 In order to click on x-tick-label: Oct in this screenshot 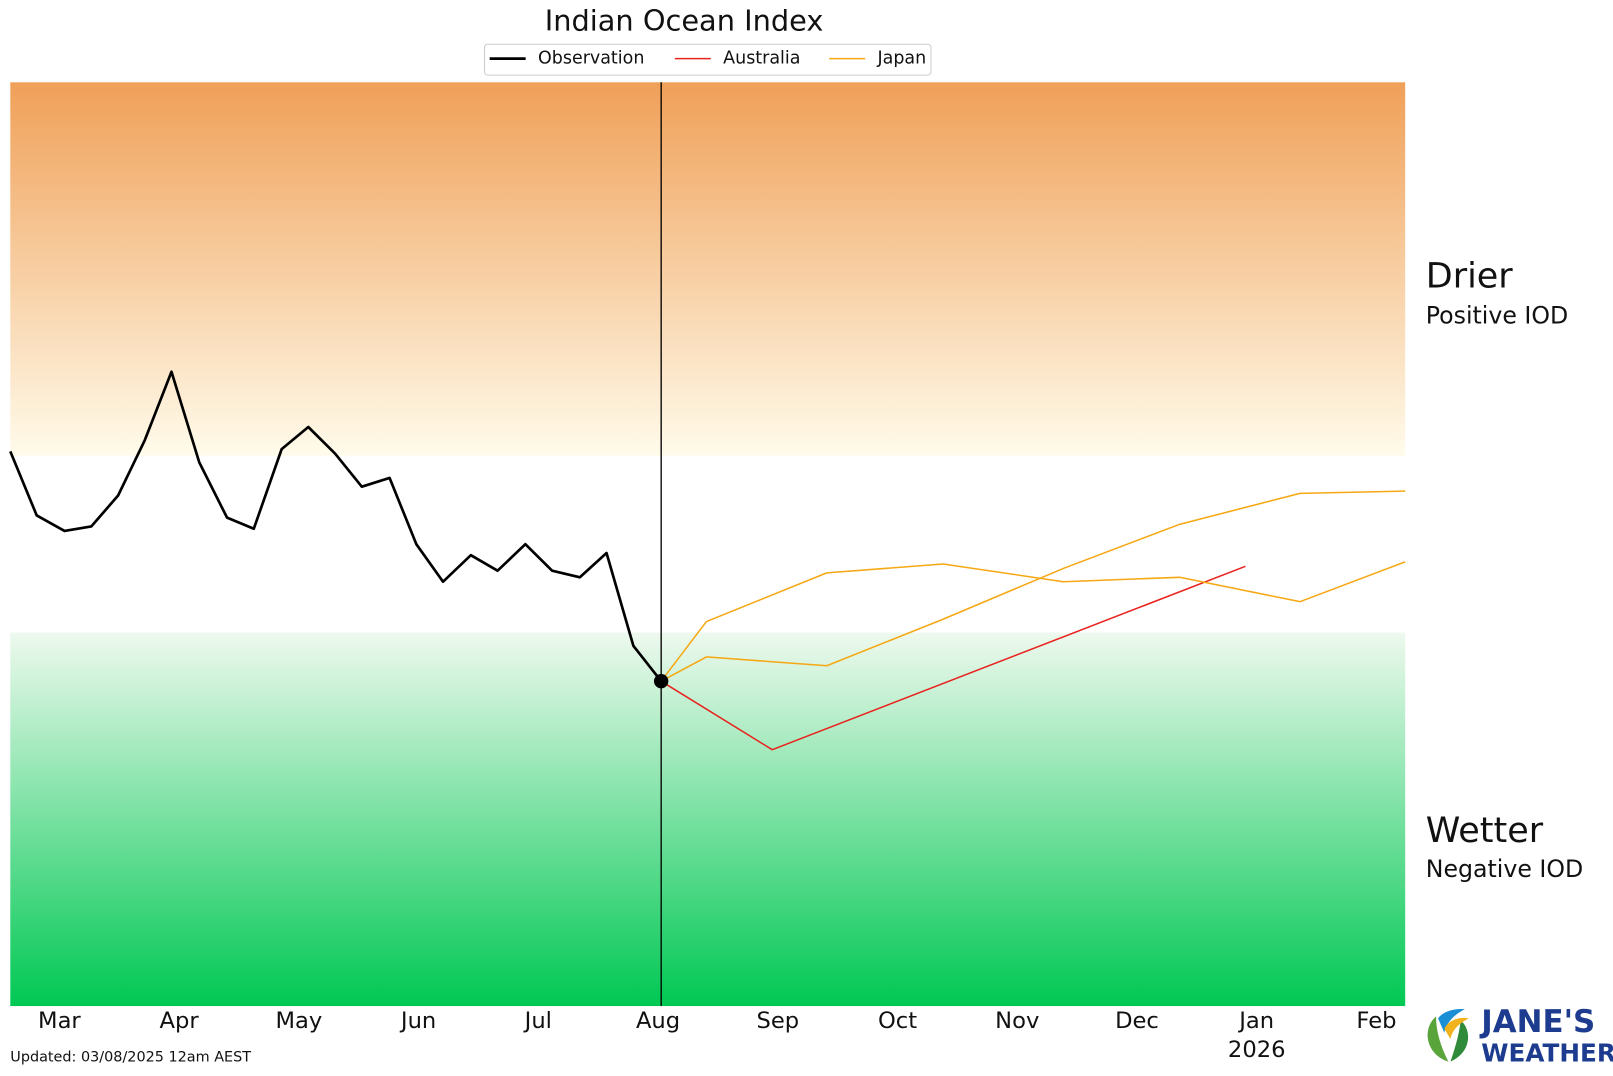, I will do `click(897, 1021)`.